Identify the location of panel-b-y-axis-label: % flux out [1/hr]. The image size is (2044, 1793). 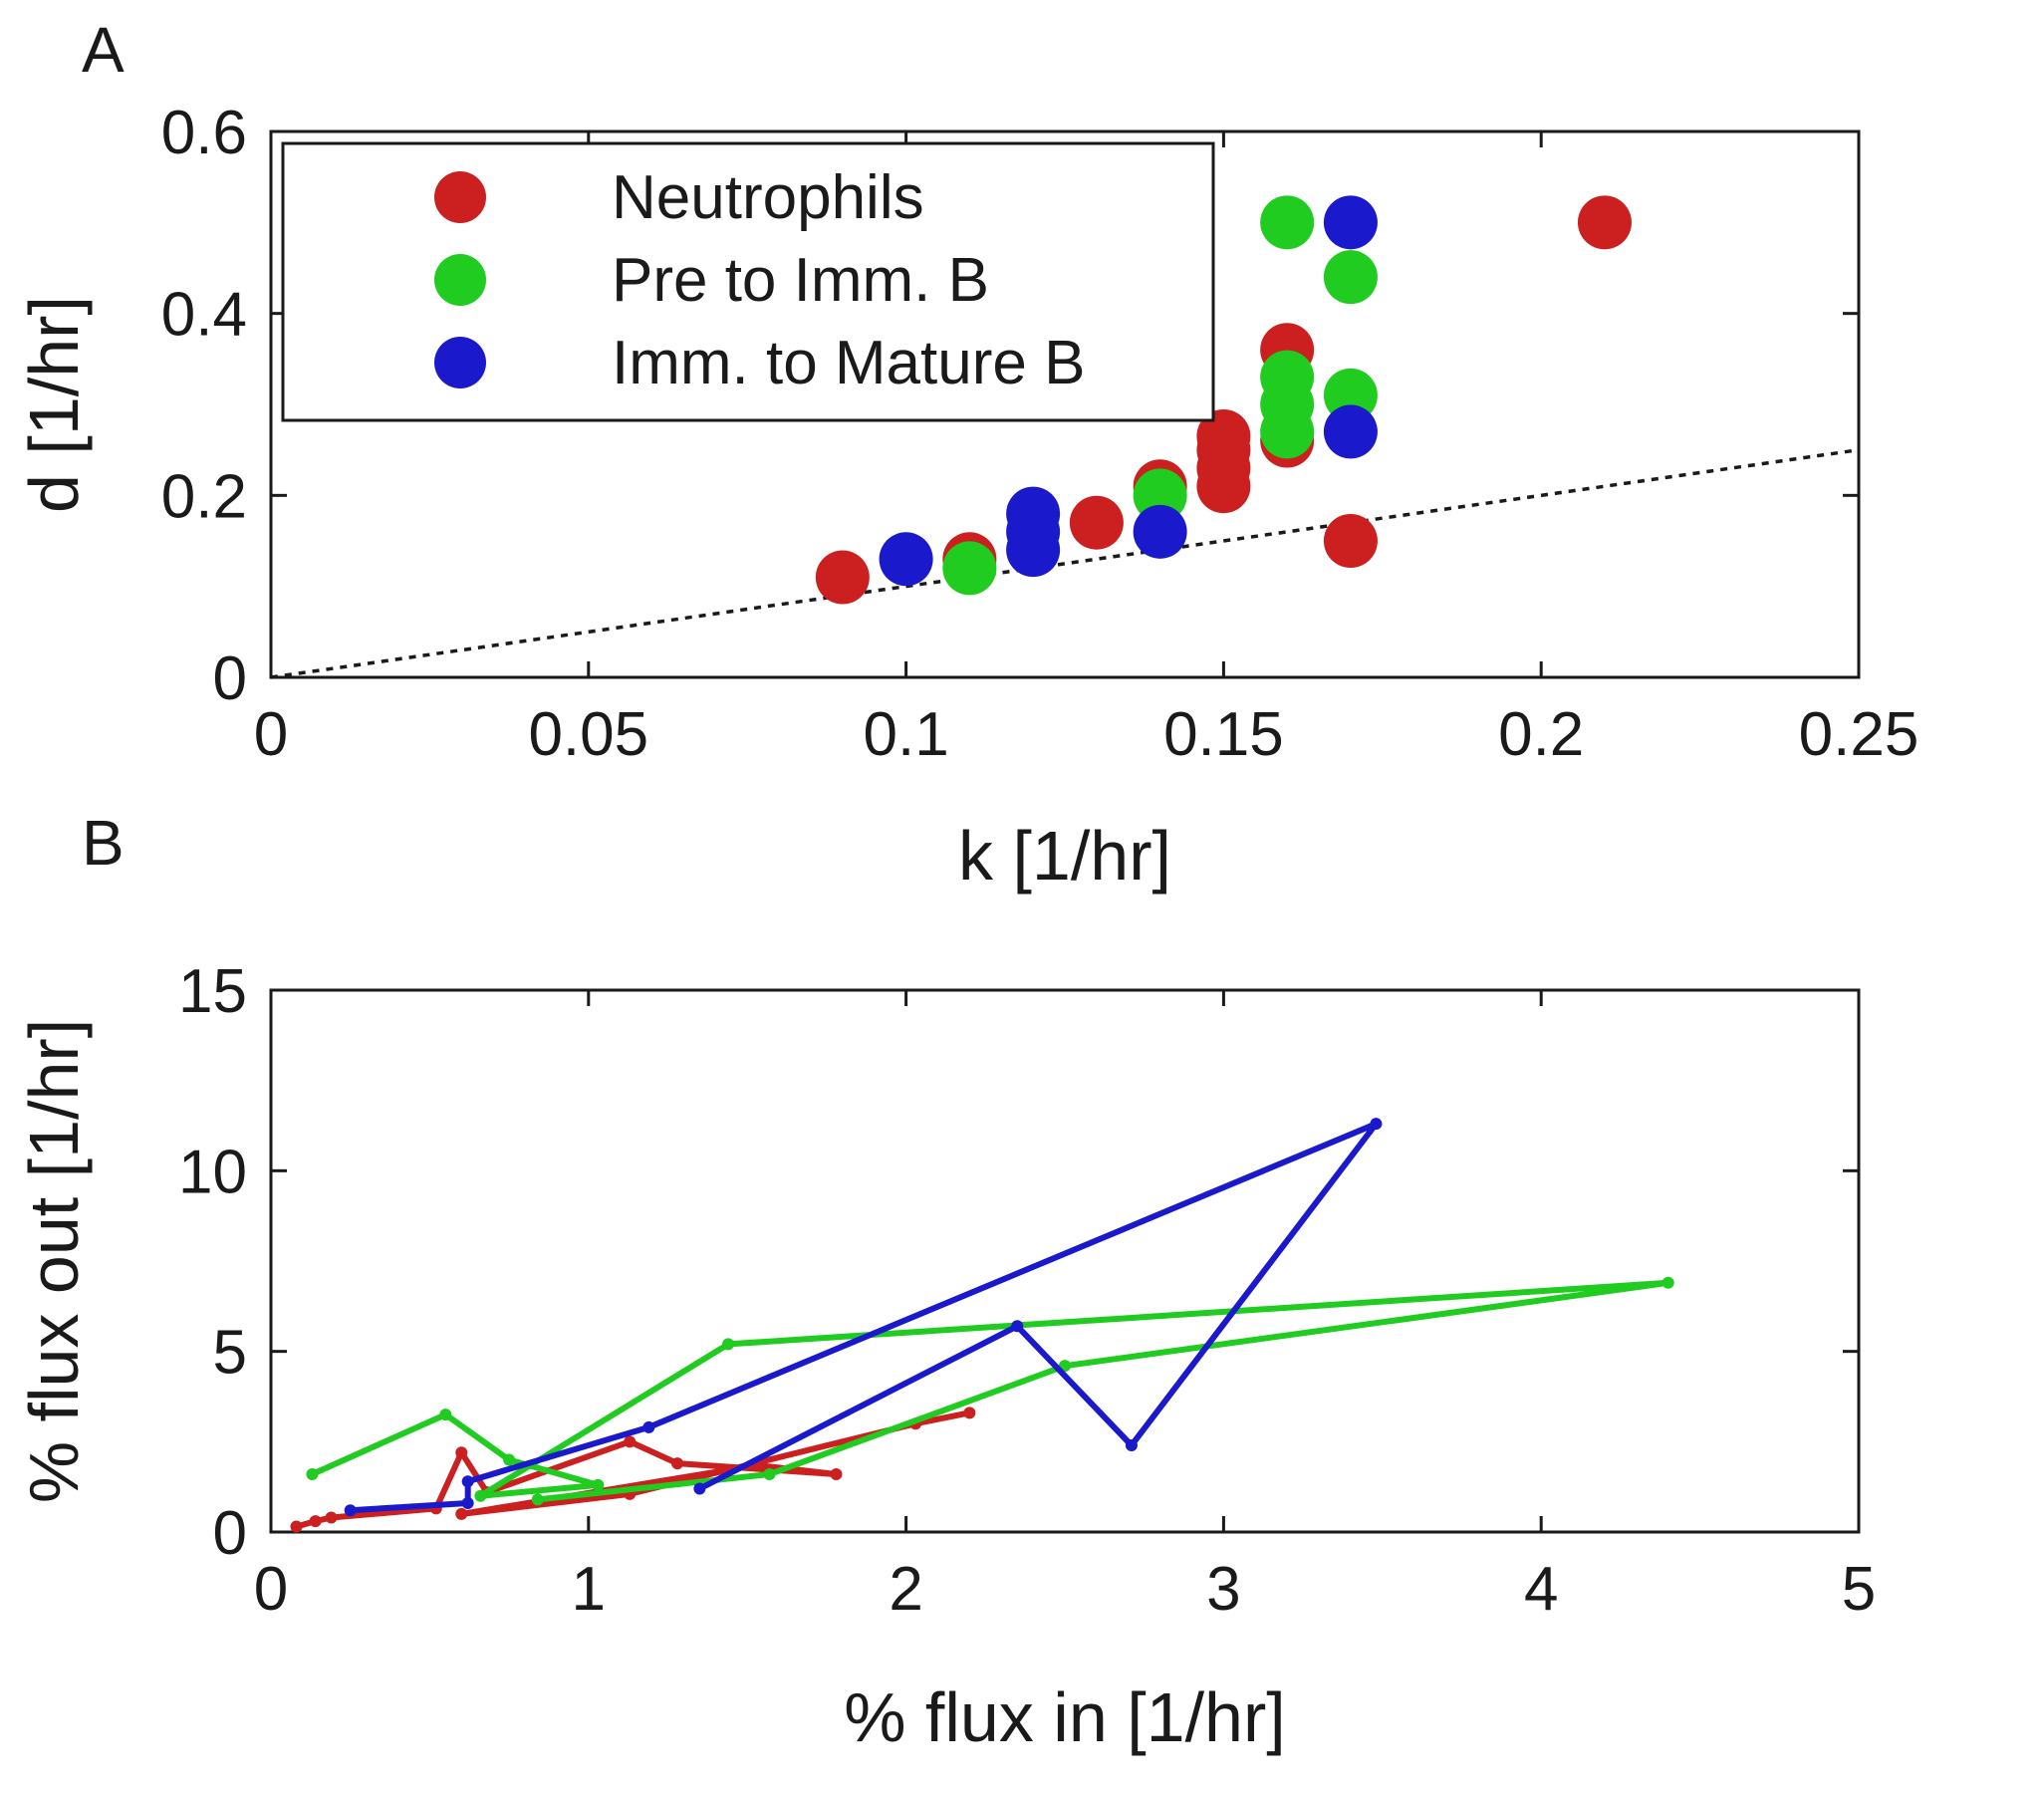
(54, 1261).